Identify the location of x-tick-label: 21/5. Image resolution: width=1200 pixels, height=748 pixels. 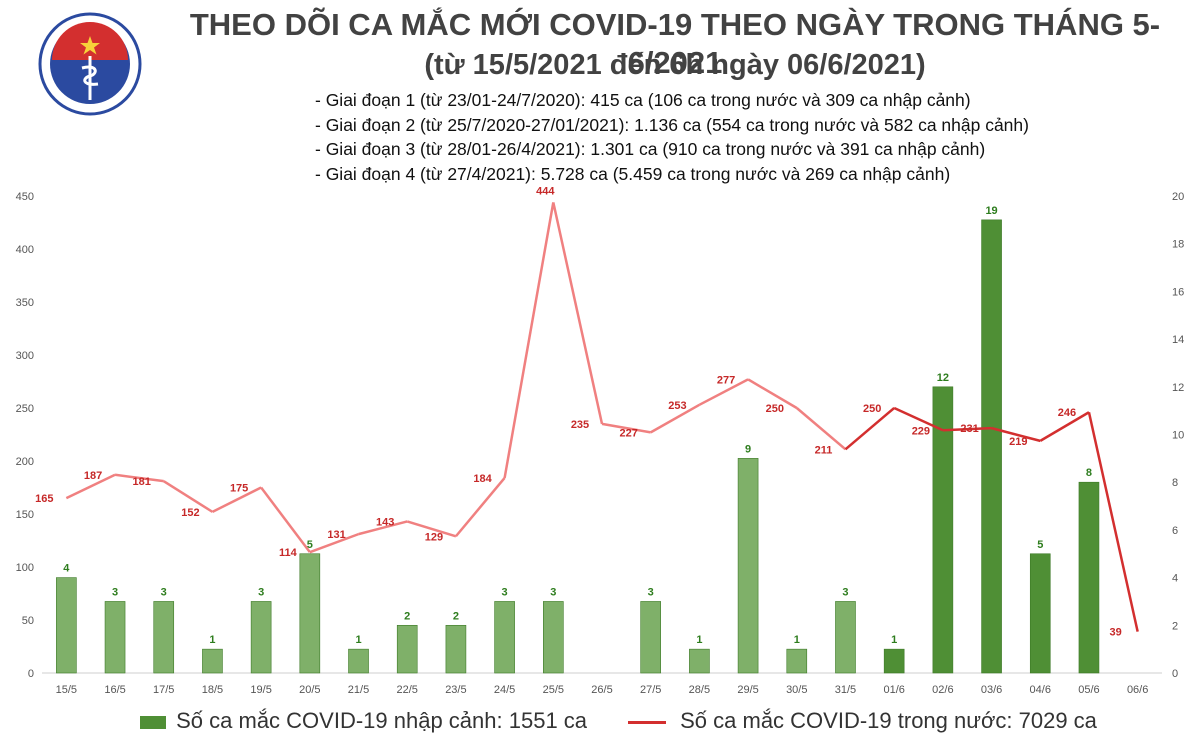
(358, 690).